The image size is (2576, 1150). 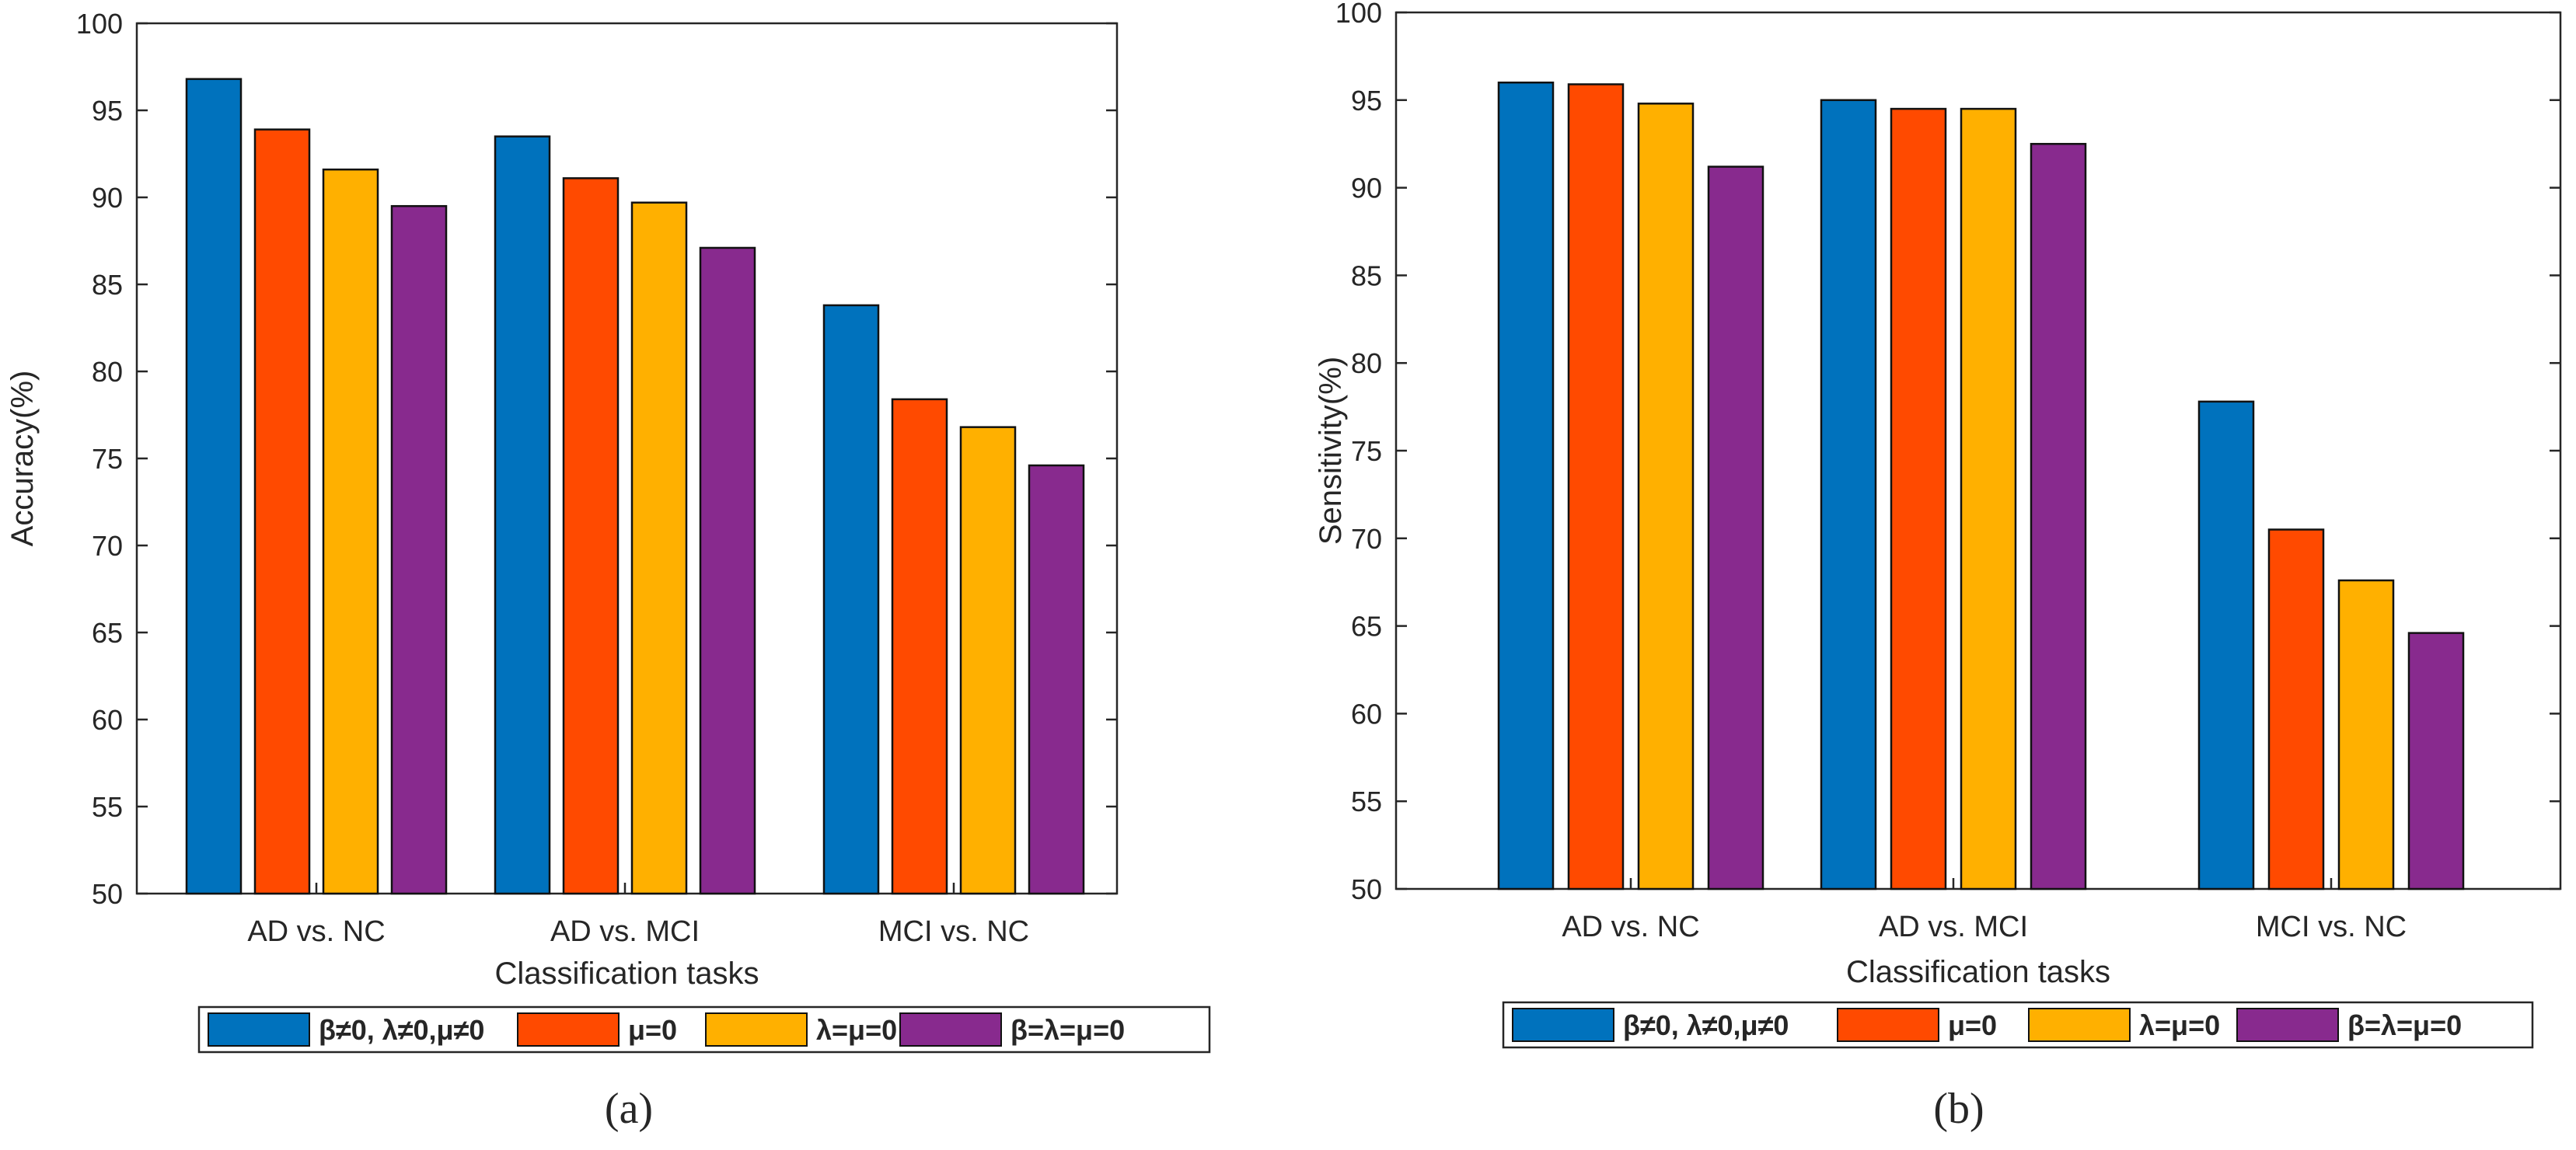 What do you see at coordinates (1331, 451) in the screenshot?
I see `y-axis-label: Sensitivity(%)` at bounding box center [1331, 451].